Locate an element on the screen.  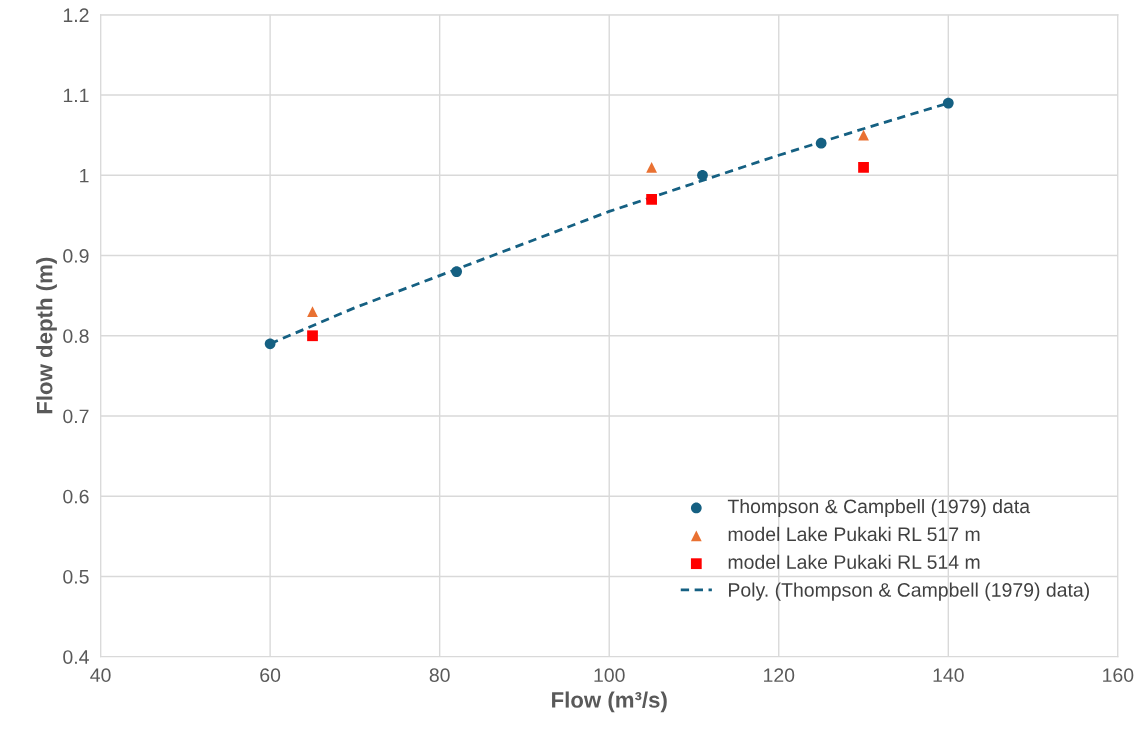
legend-label: Poly. (Thompson & Campbell (1979) data) is located at coordinates (909, 591).